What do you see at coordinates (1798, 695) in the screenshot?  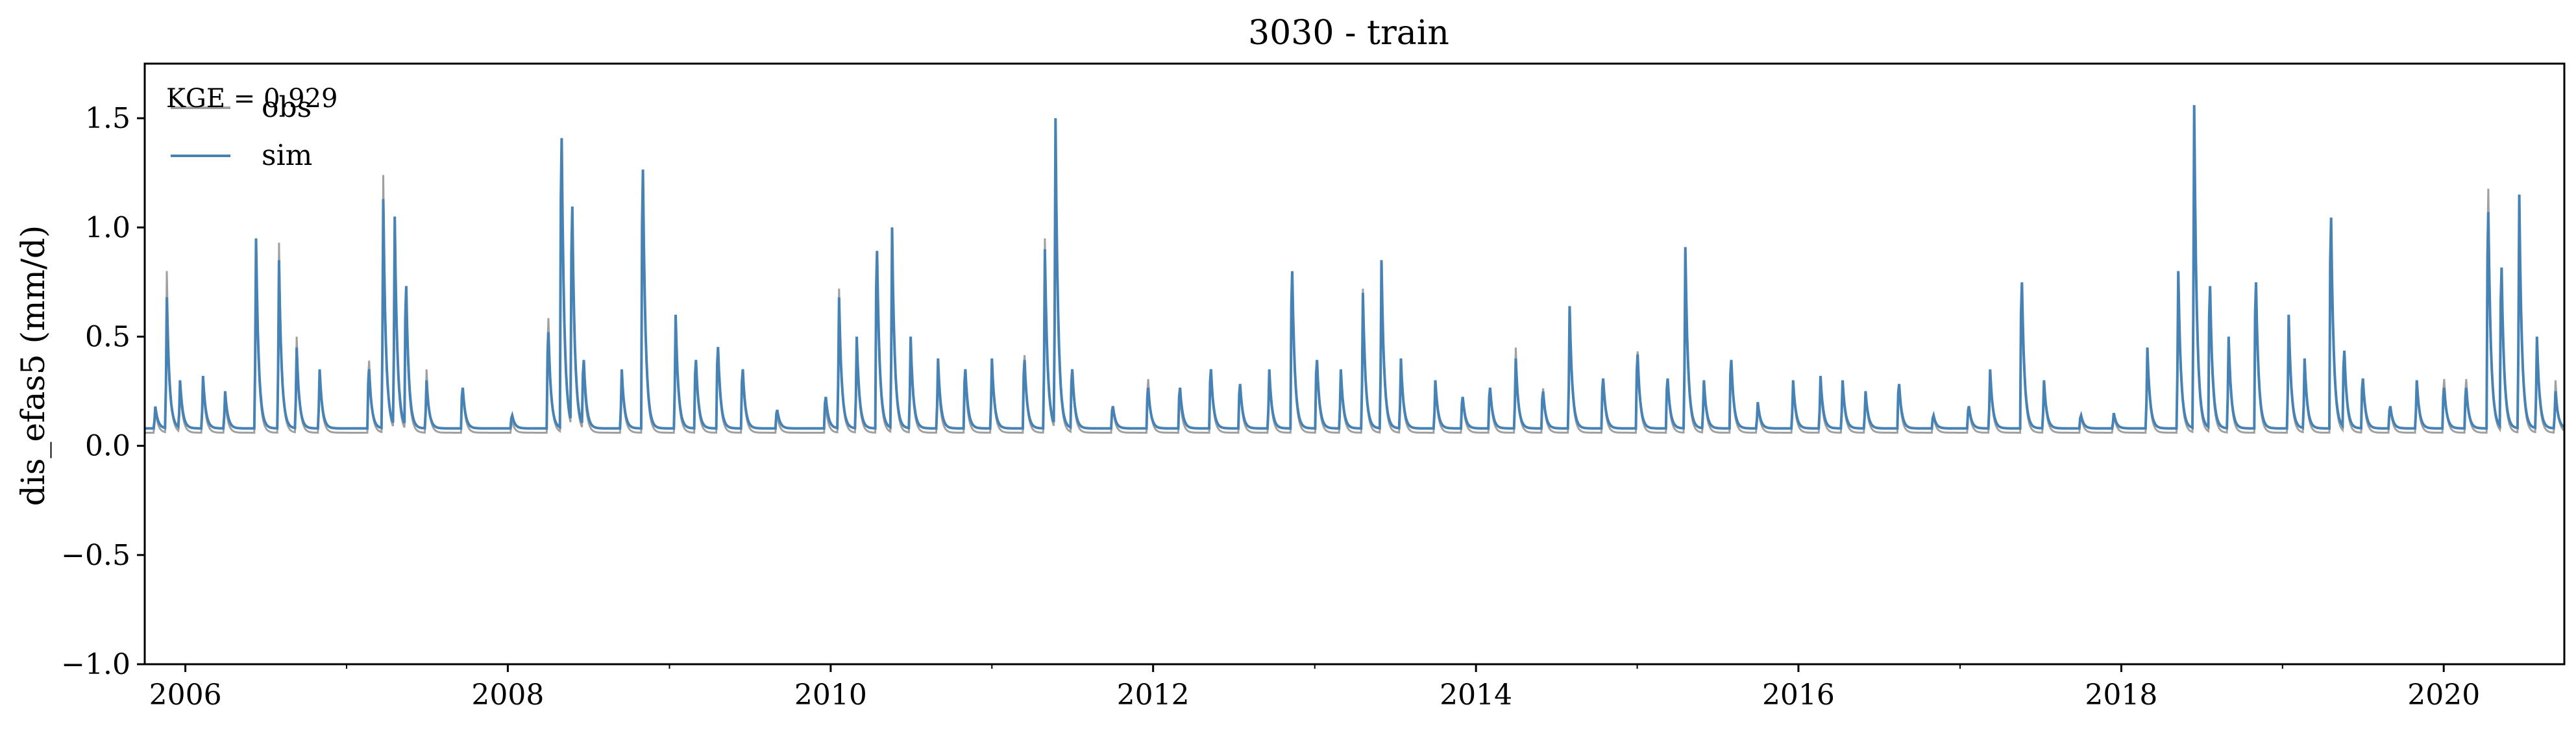 I see `x-tick-label: 2016` at bounding box center [1798, 695].